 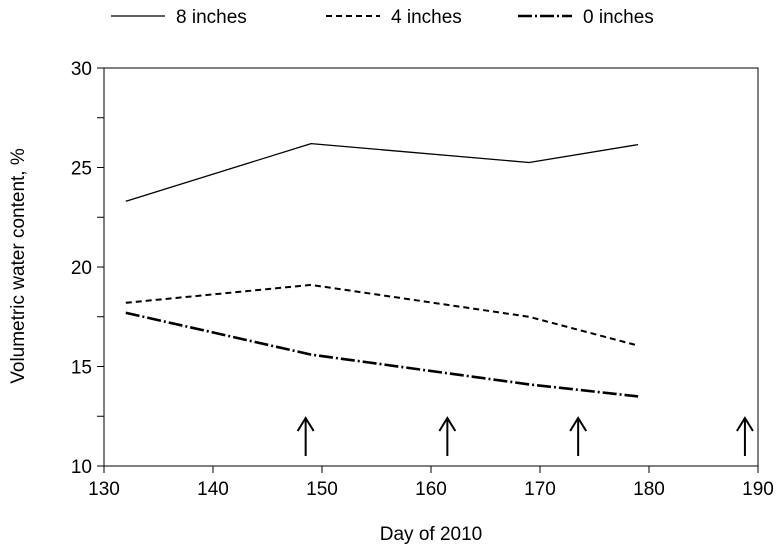 What do you see at coordinates (322, 489) in the screenshot?
I see `x-tick-label: 150` at bounding box center [322, 489].